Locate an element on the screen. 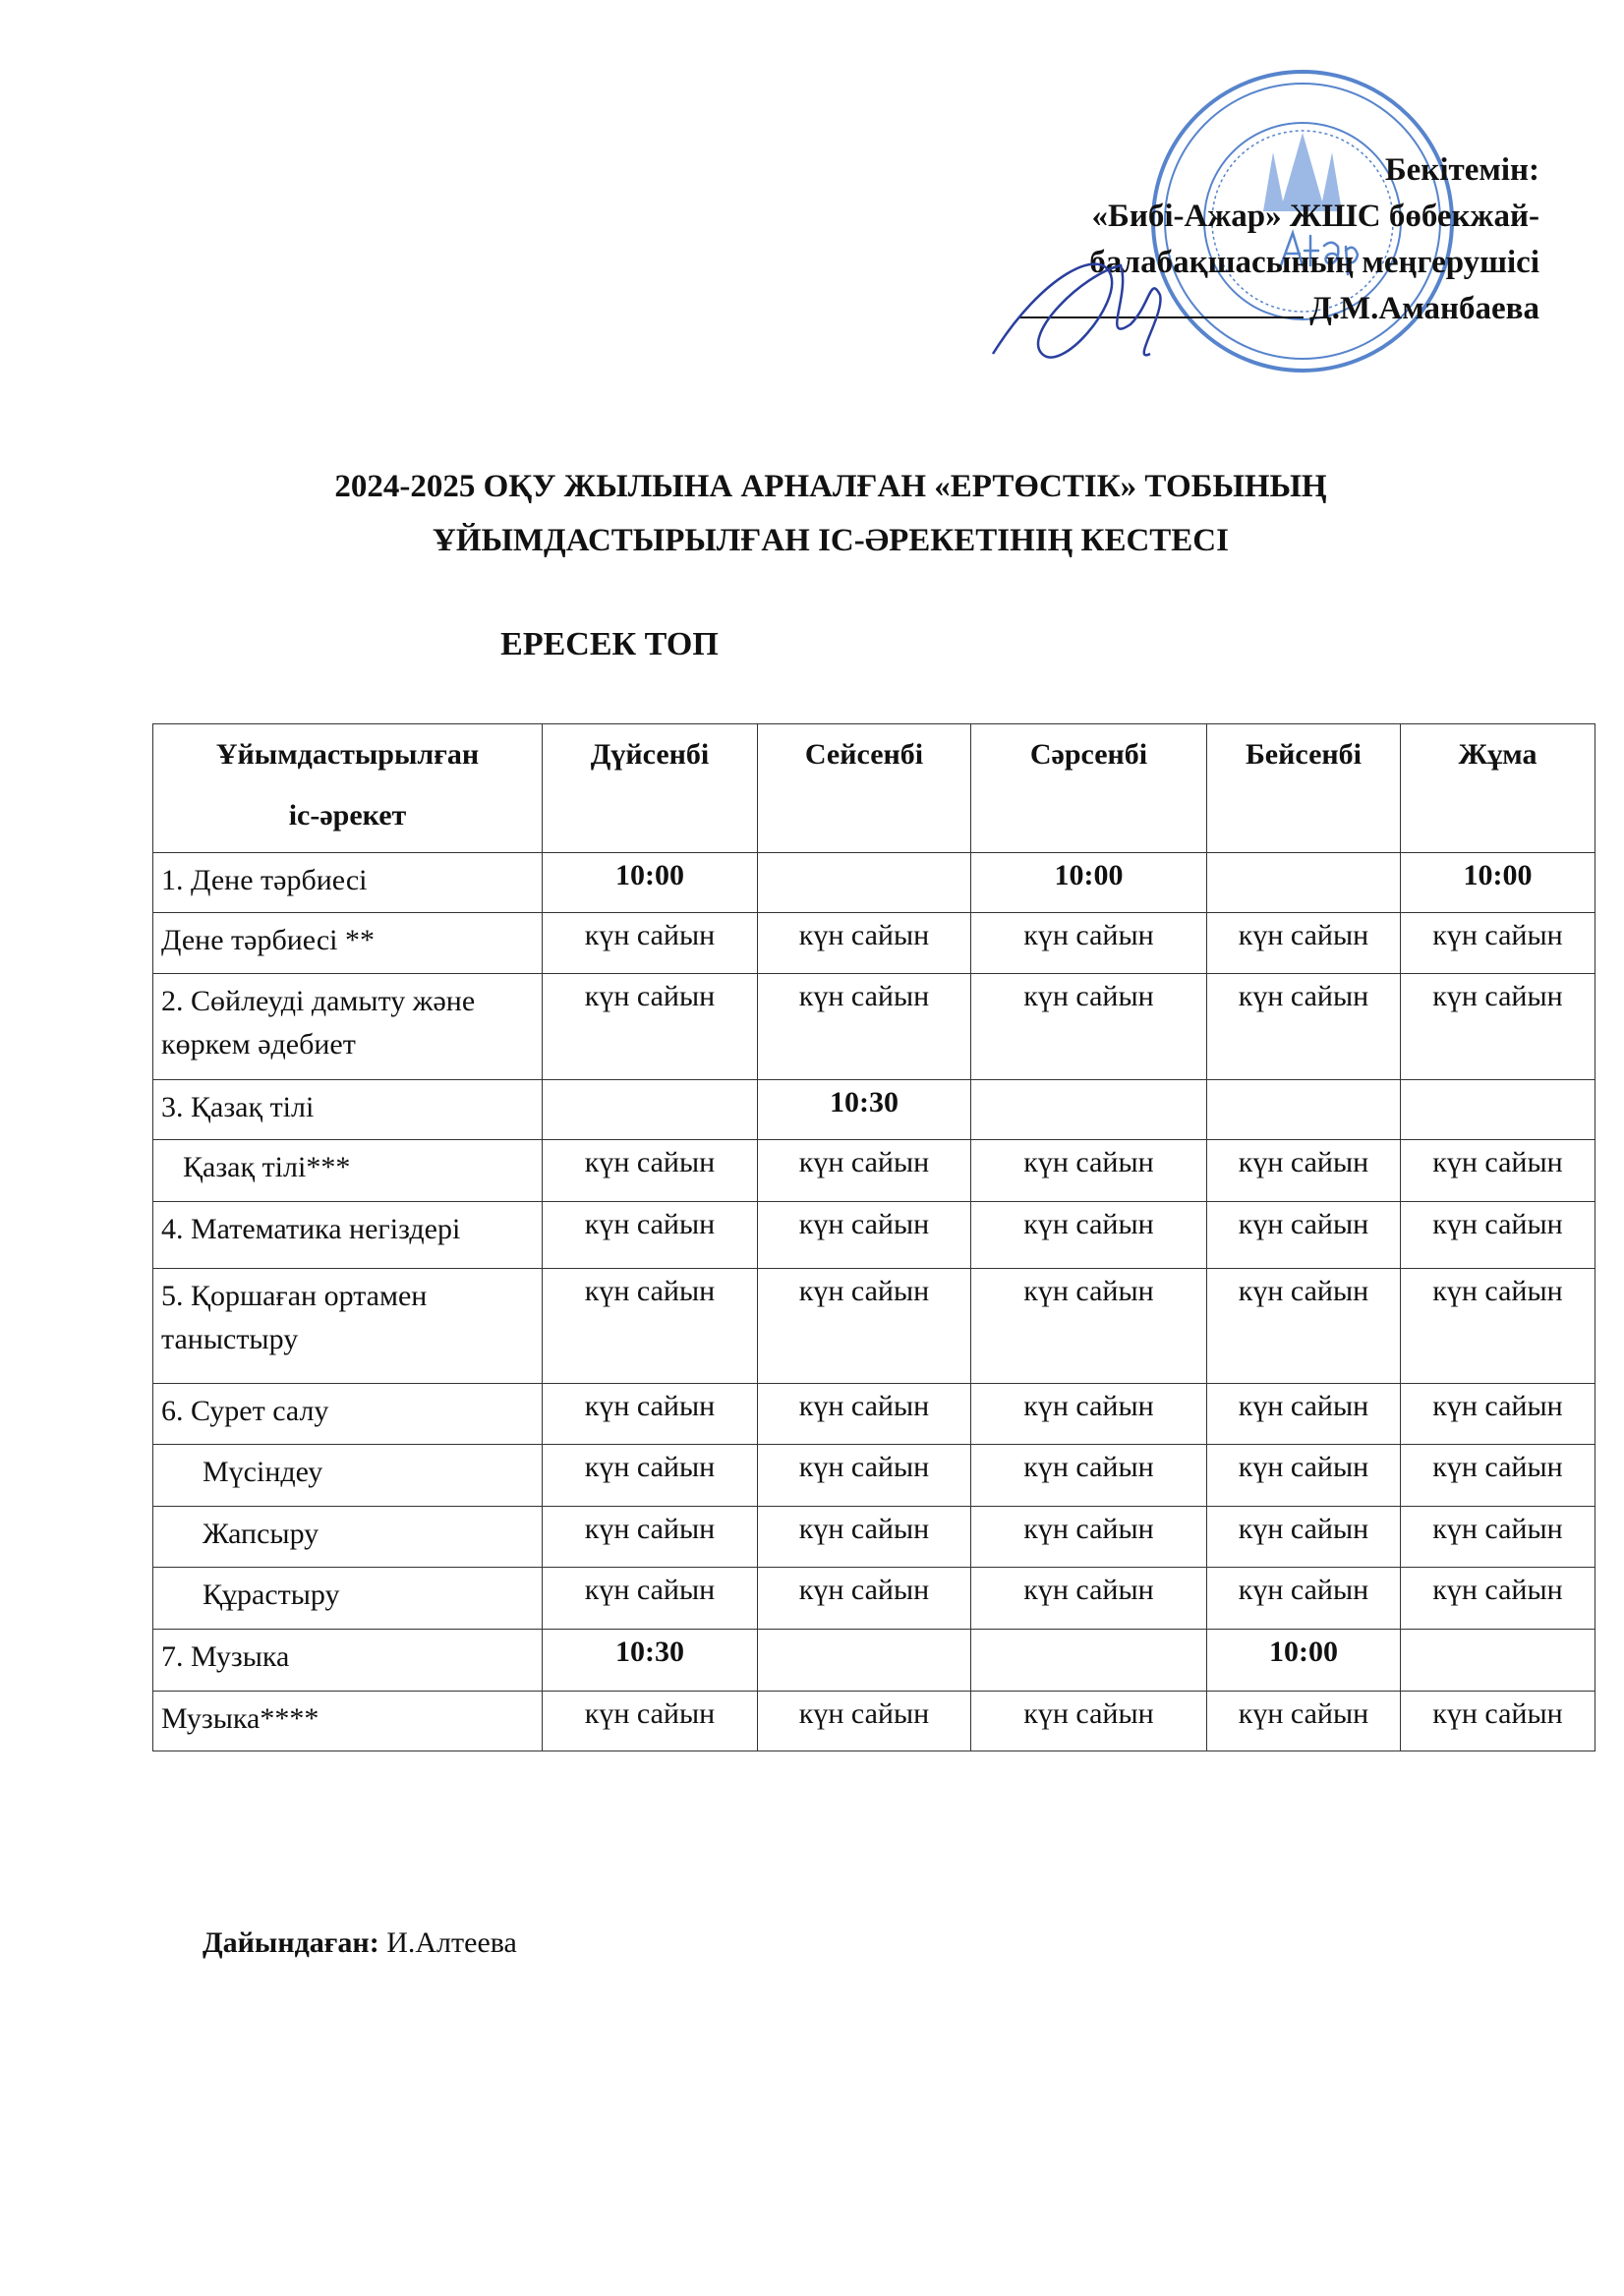  activity-cell: 7. Музыка is located at coordinates (347, 1661).